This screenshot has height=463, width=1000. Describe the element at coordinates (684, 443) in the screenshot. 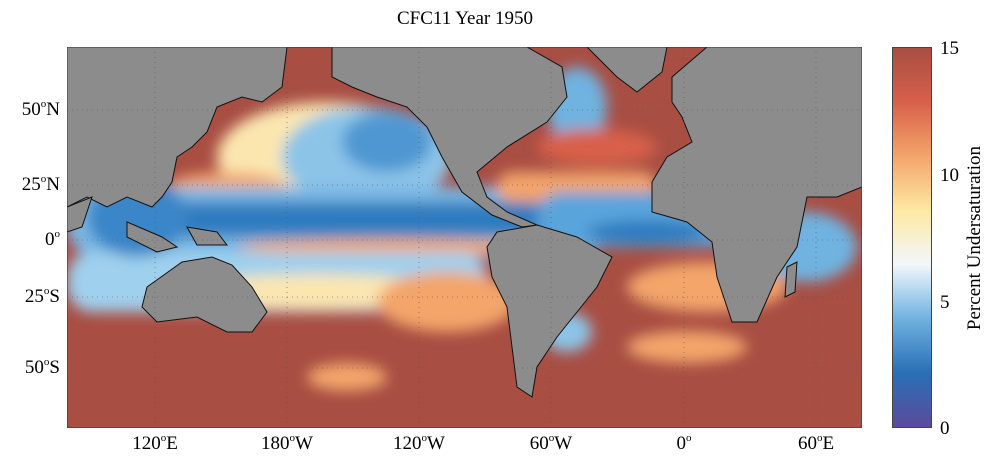

I see `lon-tick-0: 0o` at that location.